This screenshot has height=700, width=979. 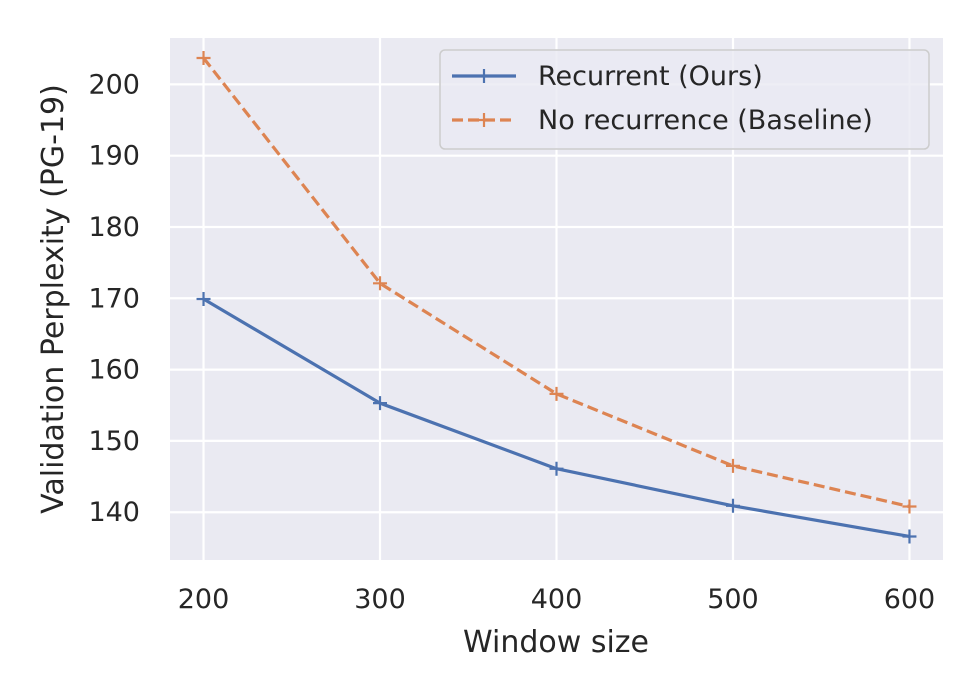 I want to click on y-tick-label: 150, so click(x=114, y=441).